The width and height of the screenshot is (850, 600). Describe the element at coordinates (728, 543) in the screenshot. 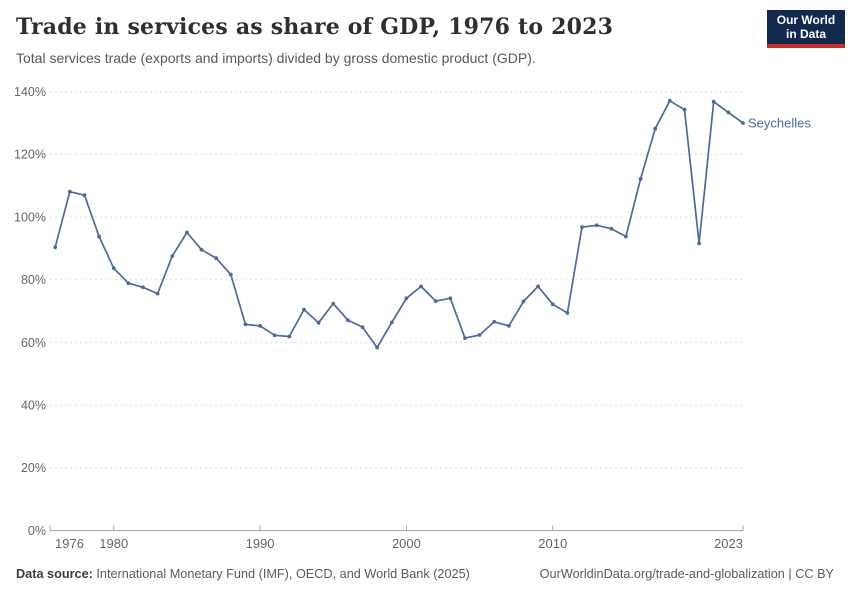

I see `x-axis-label: 2023` at that location.